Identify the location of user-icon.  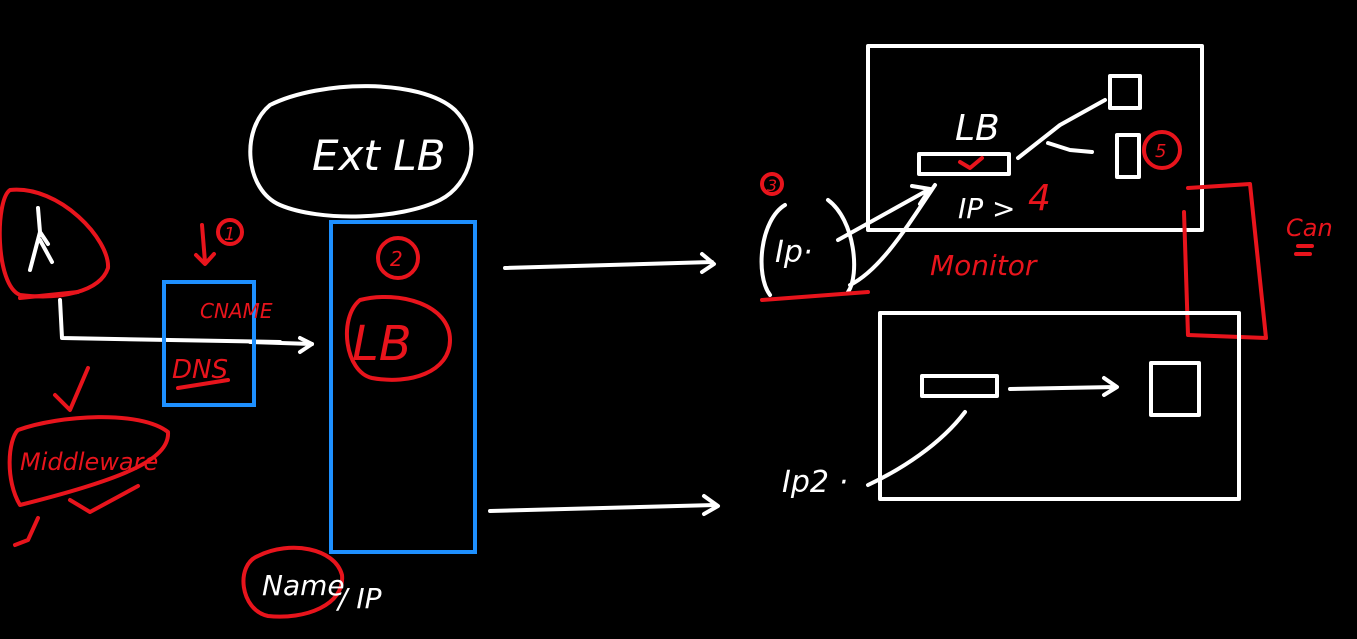
(41, 239).